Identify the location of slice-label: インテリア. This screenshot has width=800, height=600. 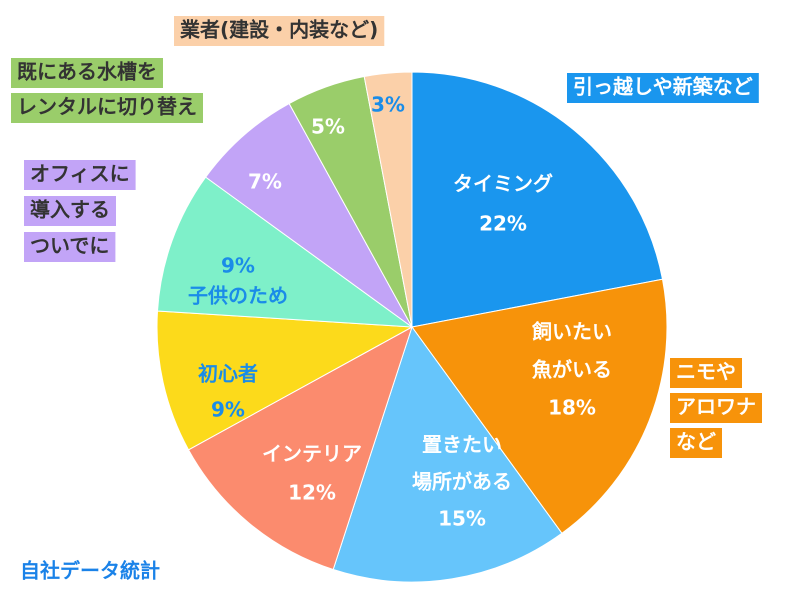
(312, 454).